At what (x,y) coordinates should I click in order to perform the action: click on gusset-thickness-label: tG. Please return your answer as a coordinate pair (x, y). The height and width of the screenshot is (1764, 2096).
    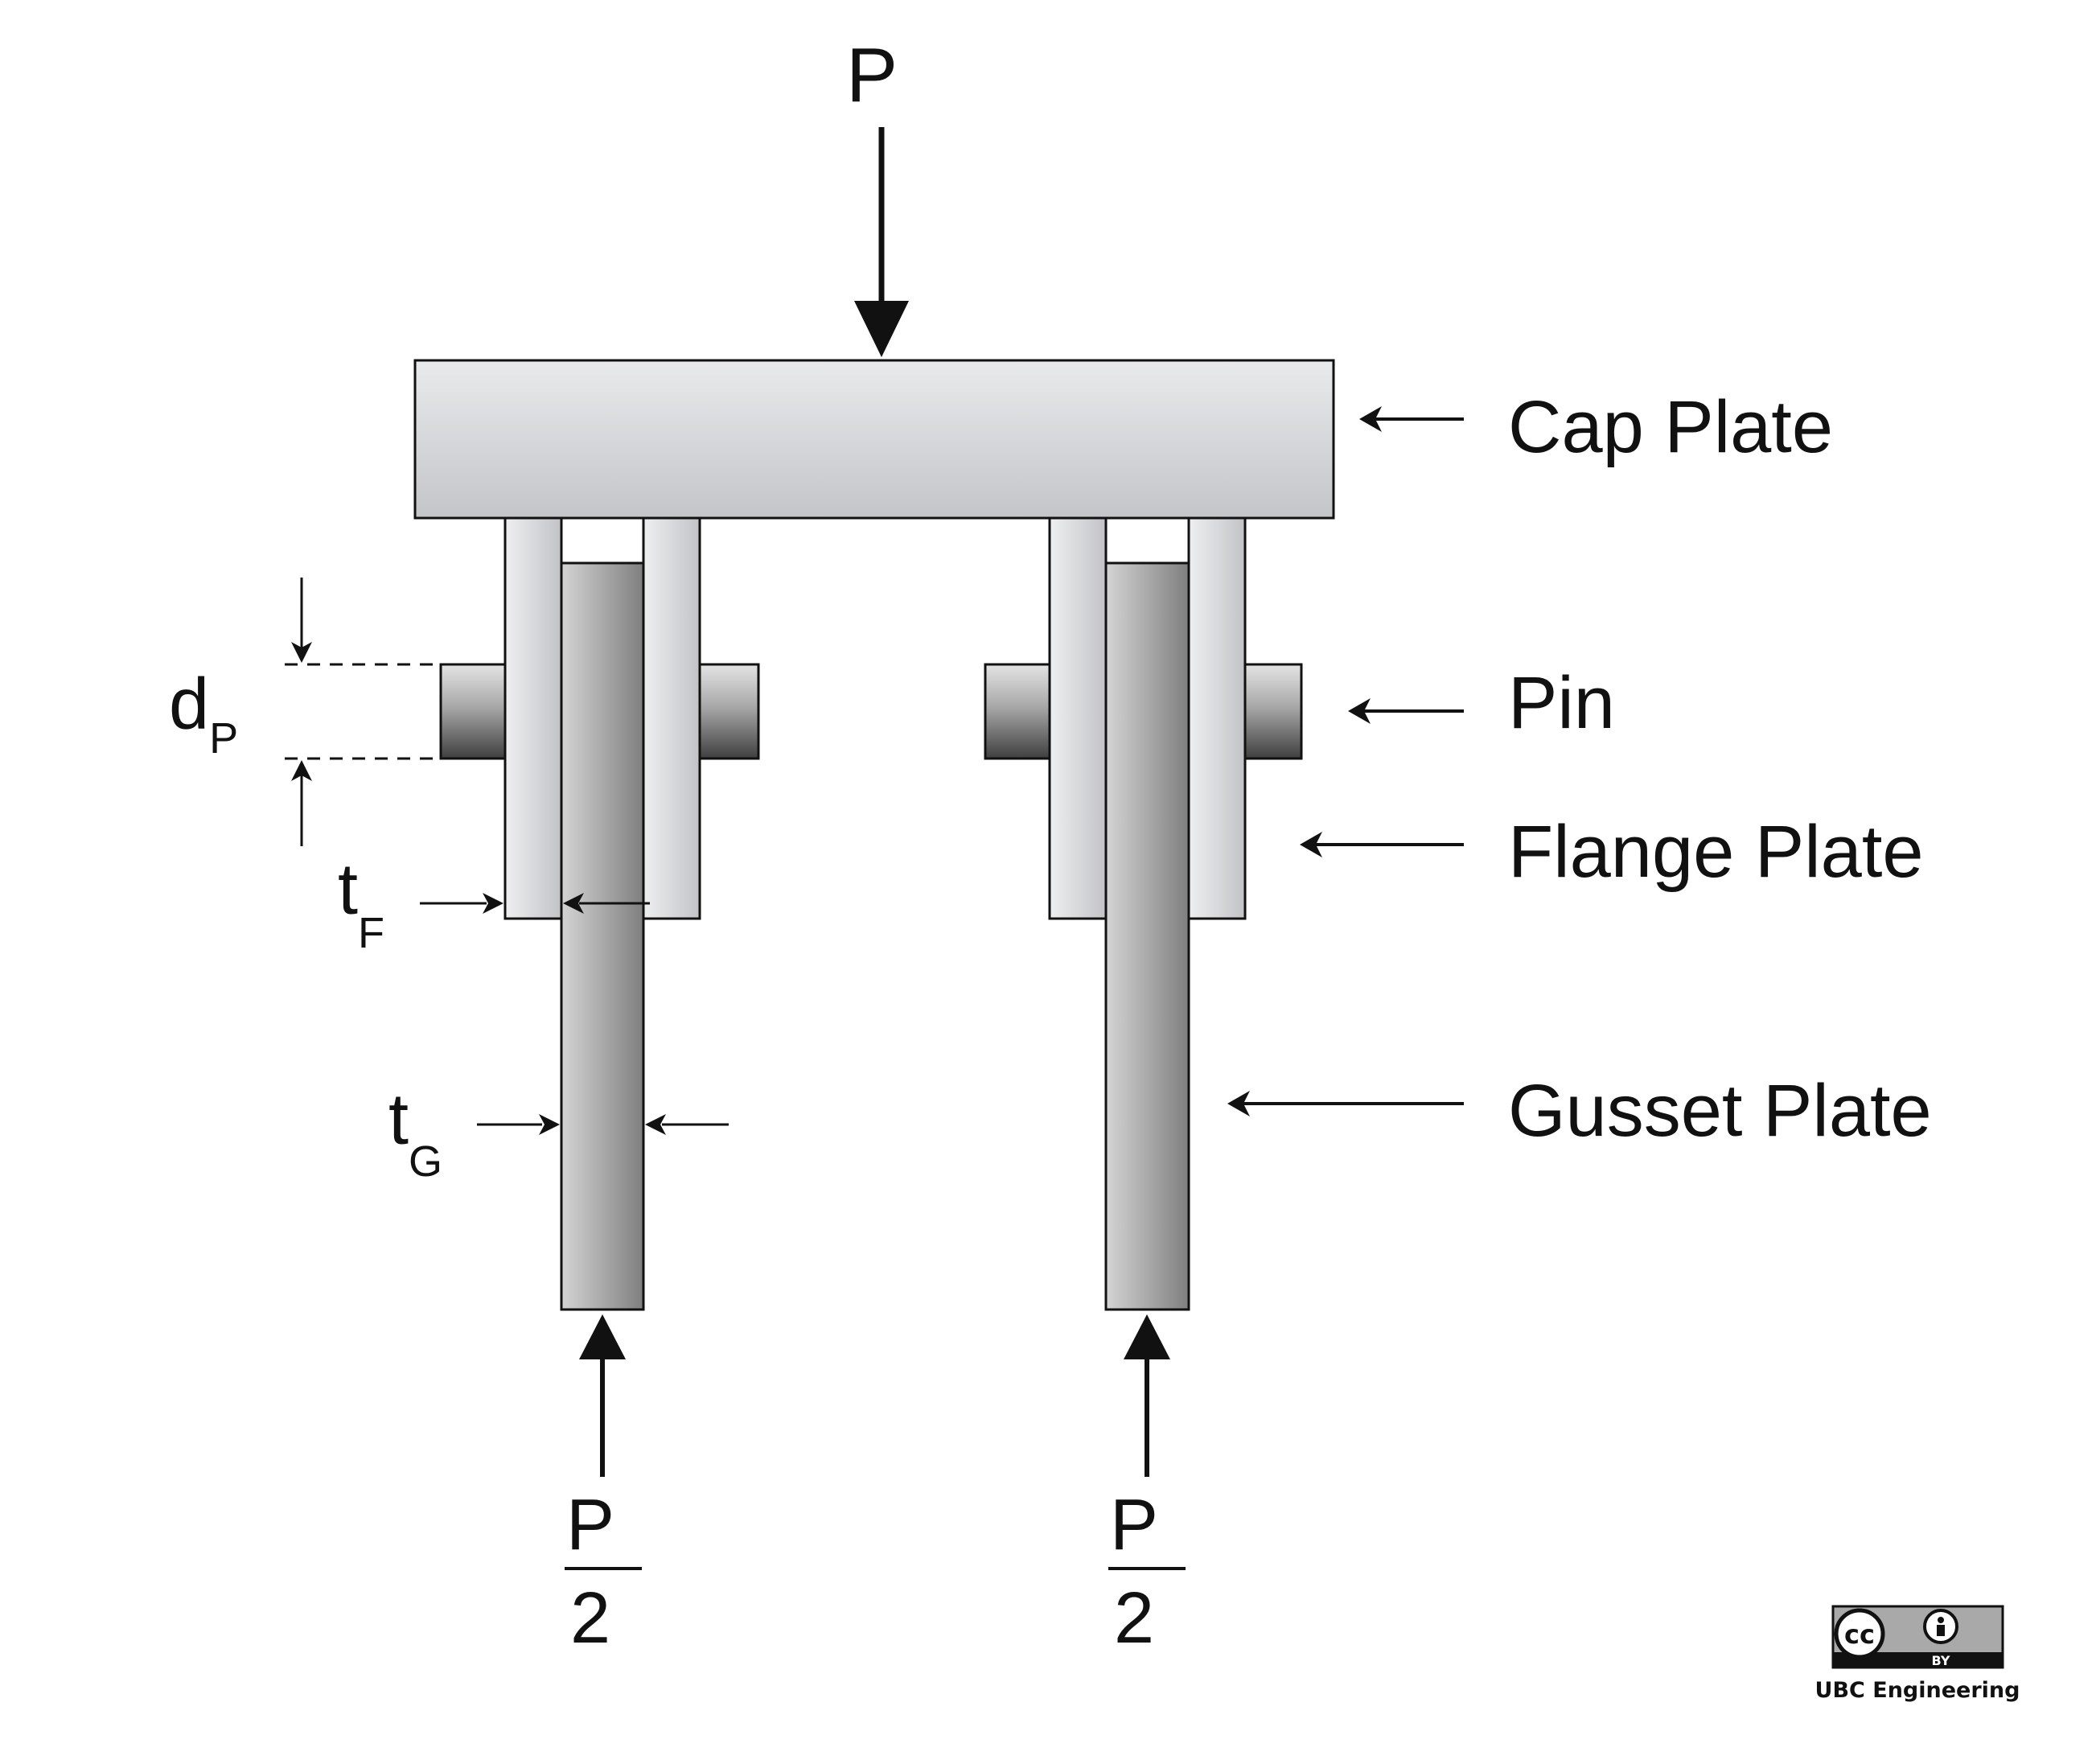
    Looking at the image, I should click on (415, 1132).